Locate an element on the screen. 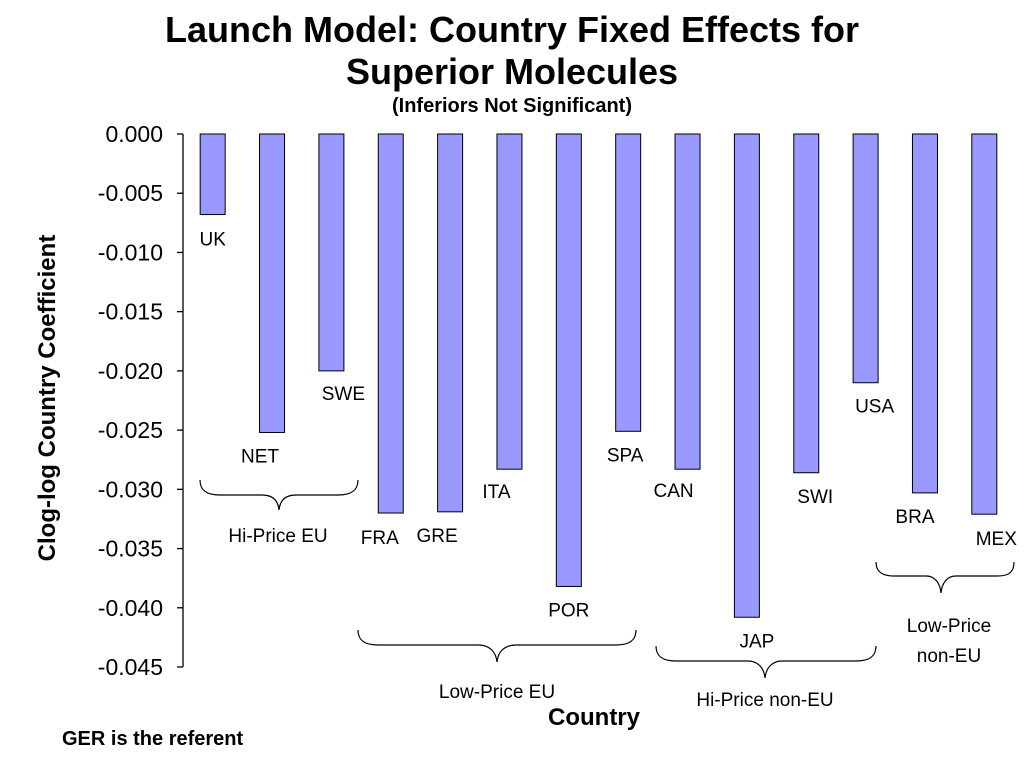 The width and height of the screenshot is (1024, 768). y-tick-label: -0.035 is located at coordinates (130, 549).